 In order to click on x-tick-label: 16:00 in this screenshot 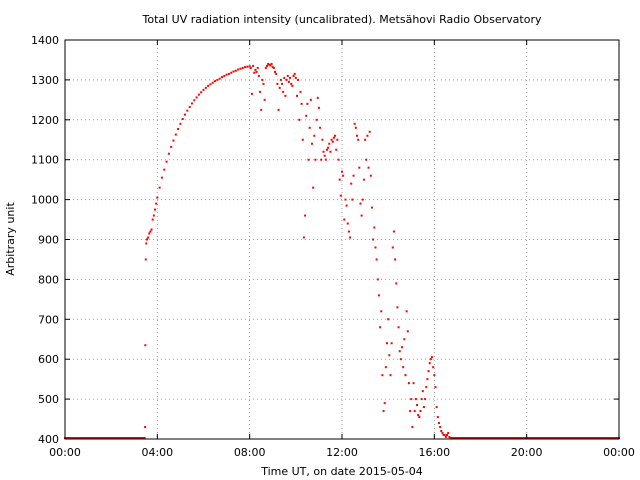, I will do `click(434, 452)`.